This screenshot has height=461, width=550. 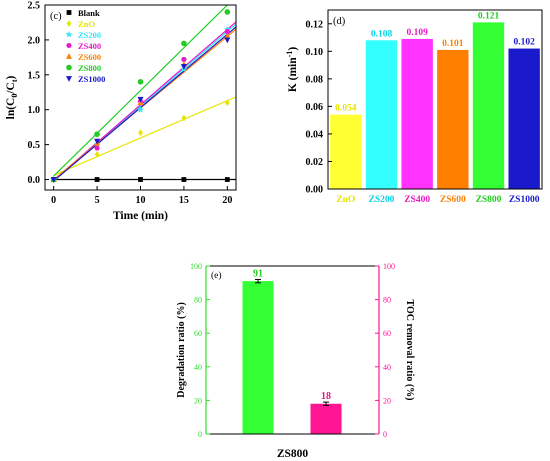 What do you see at coordinates (453, 119) in the screenshot?
I see `bar-zs600` at bounding box center [453, 119].